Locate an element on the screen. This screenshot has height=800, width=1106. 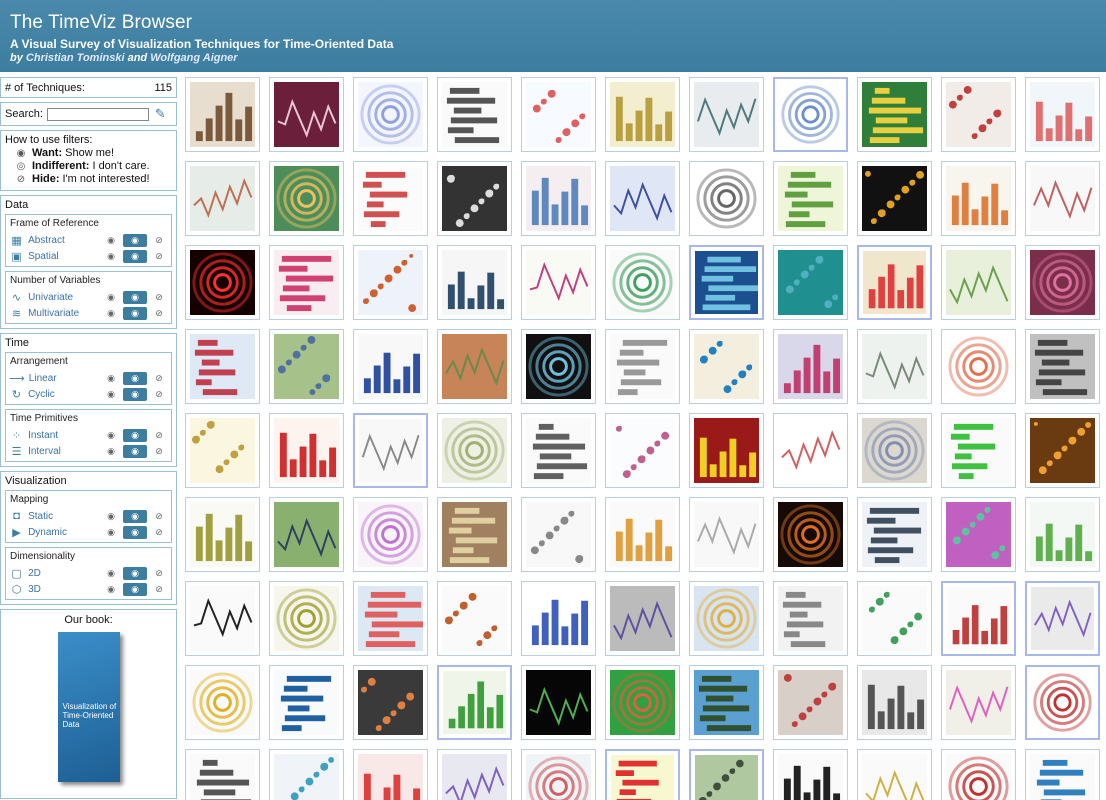
search-input is located at coordinates (97, 114).